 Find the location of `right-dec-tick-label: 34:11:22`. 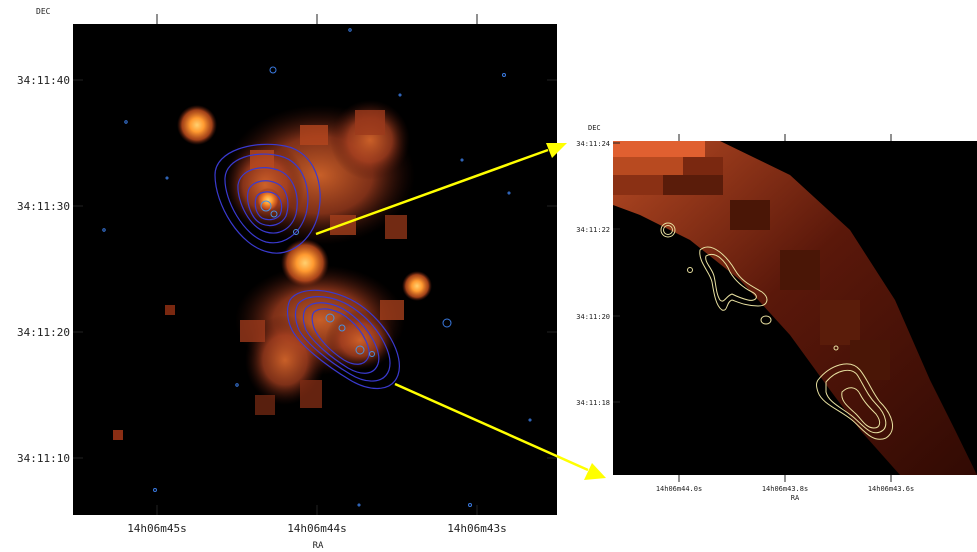

right-dec-tick-label: 34:11:22 is located at coordinates (593, 230).